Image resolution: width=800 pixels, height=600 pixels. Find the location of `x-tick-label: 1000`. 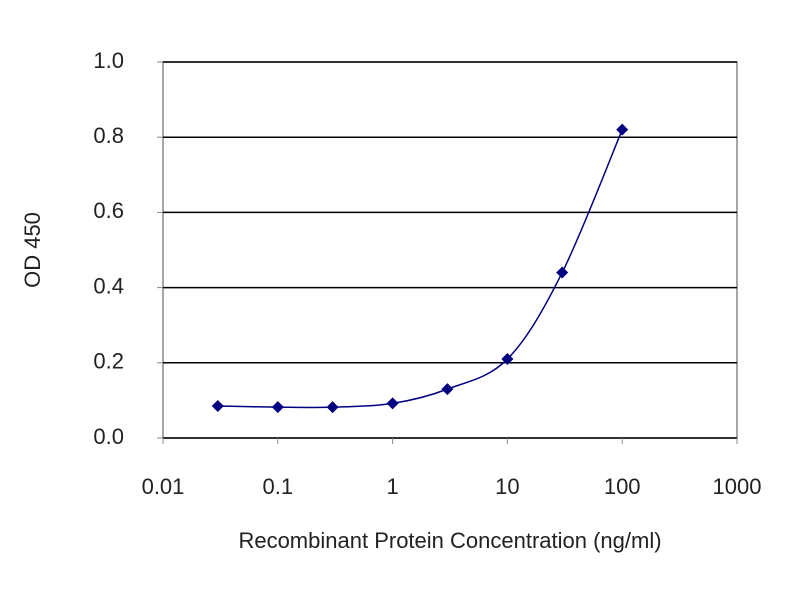

x-tick-label: 1000 is located at coordinates (737, 486).